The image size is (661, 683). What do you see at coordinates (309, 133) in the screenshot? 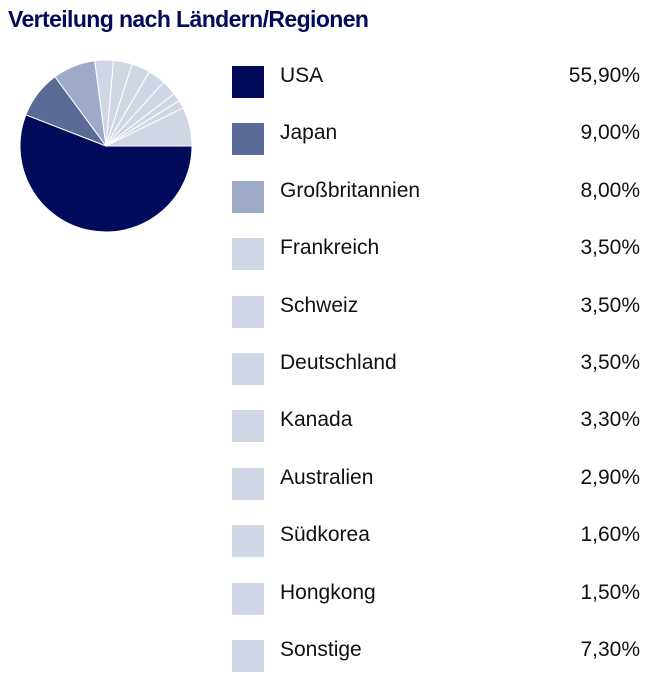
I see `legend-label: Japan` at bounding box center [309, 133].